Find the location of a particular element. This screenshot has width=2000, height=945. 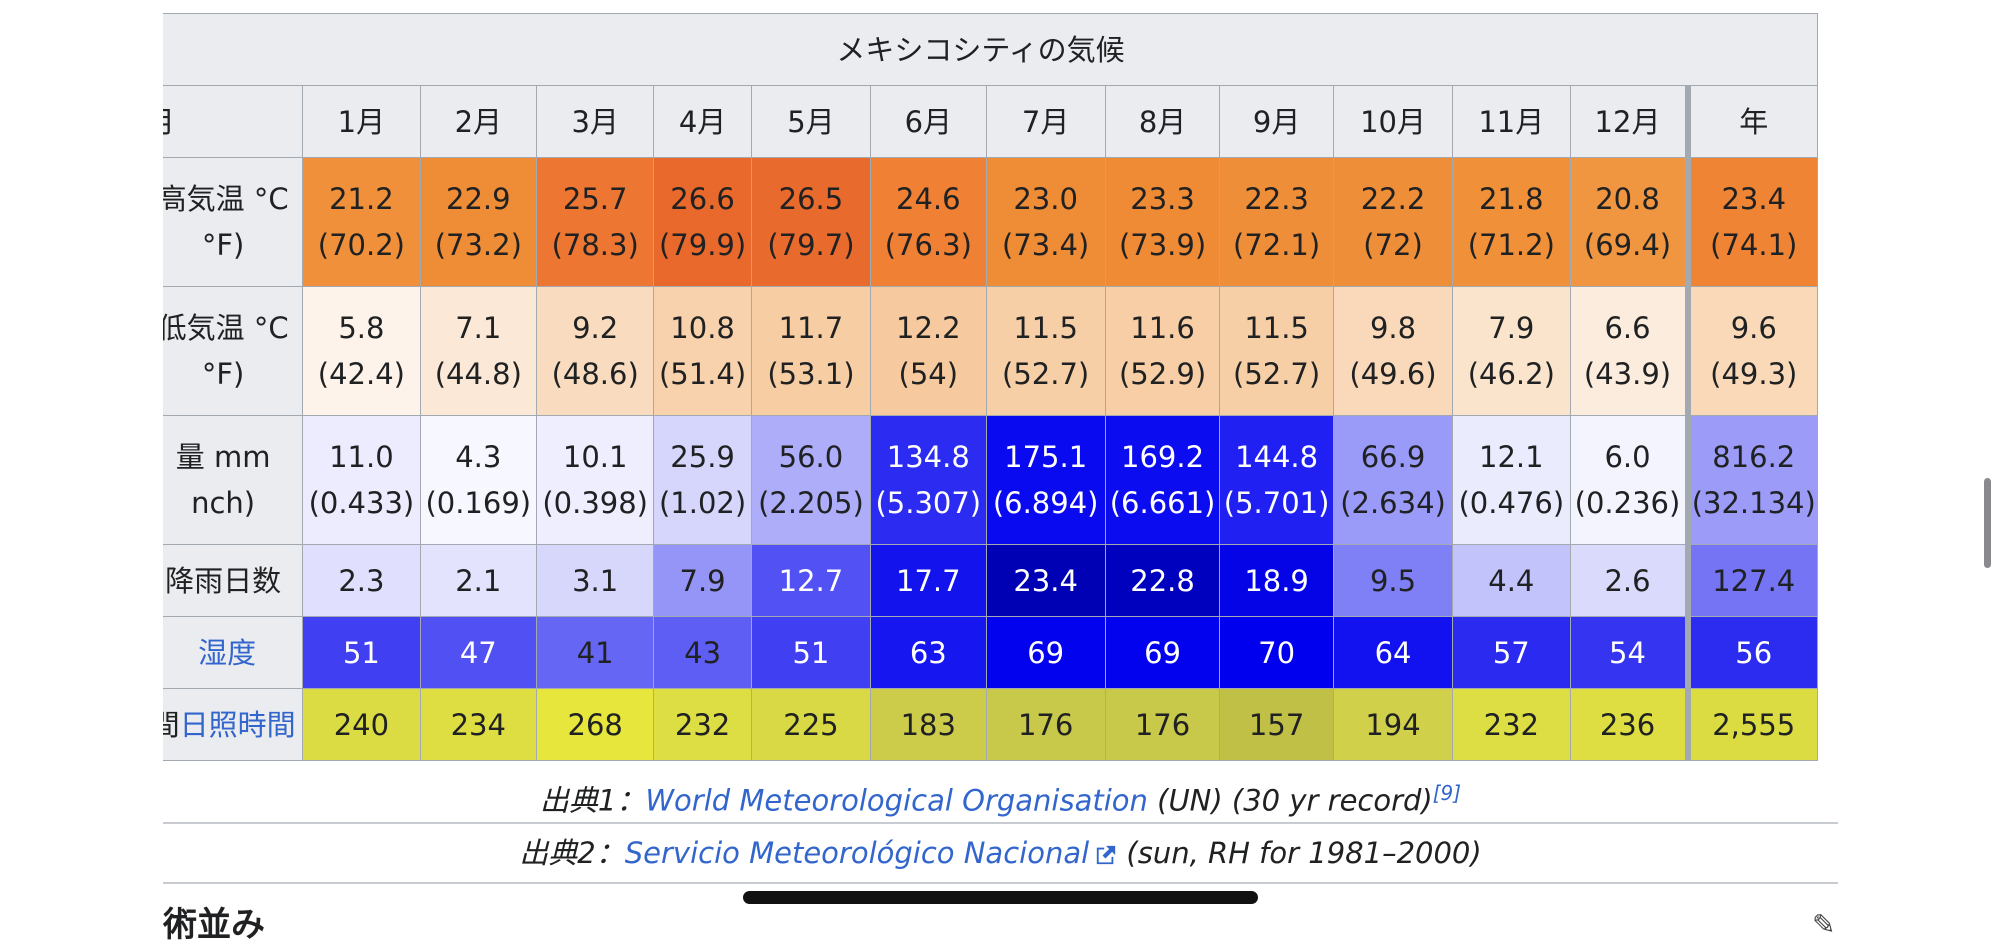

value-primary: 9.5 is located at coordinates (1393, 580).